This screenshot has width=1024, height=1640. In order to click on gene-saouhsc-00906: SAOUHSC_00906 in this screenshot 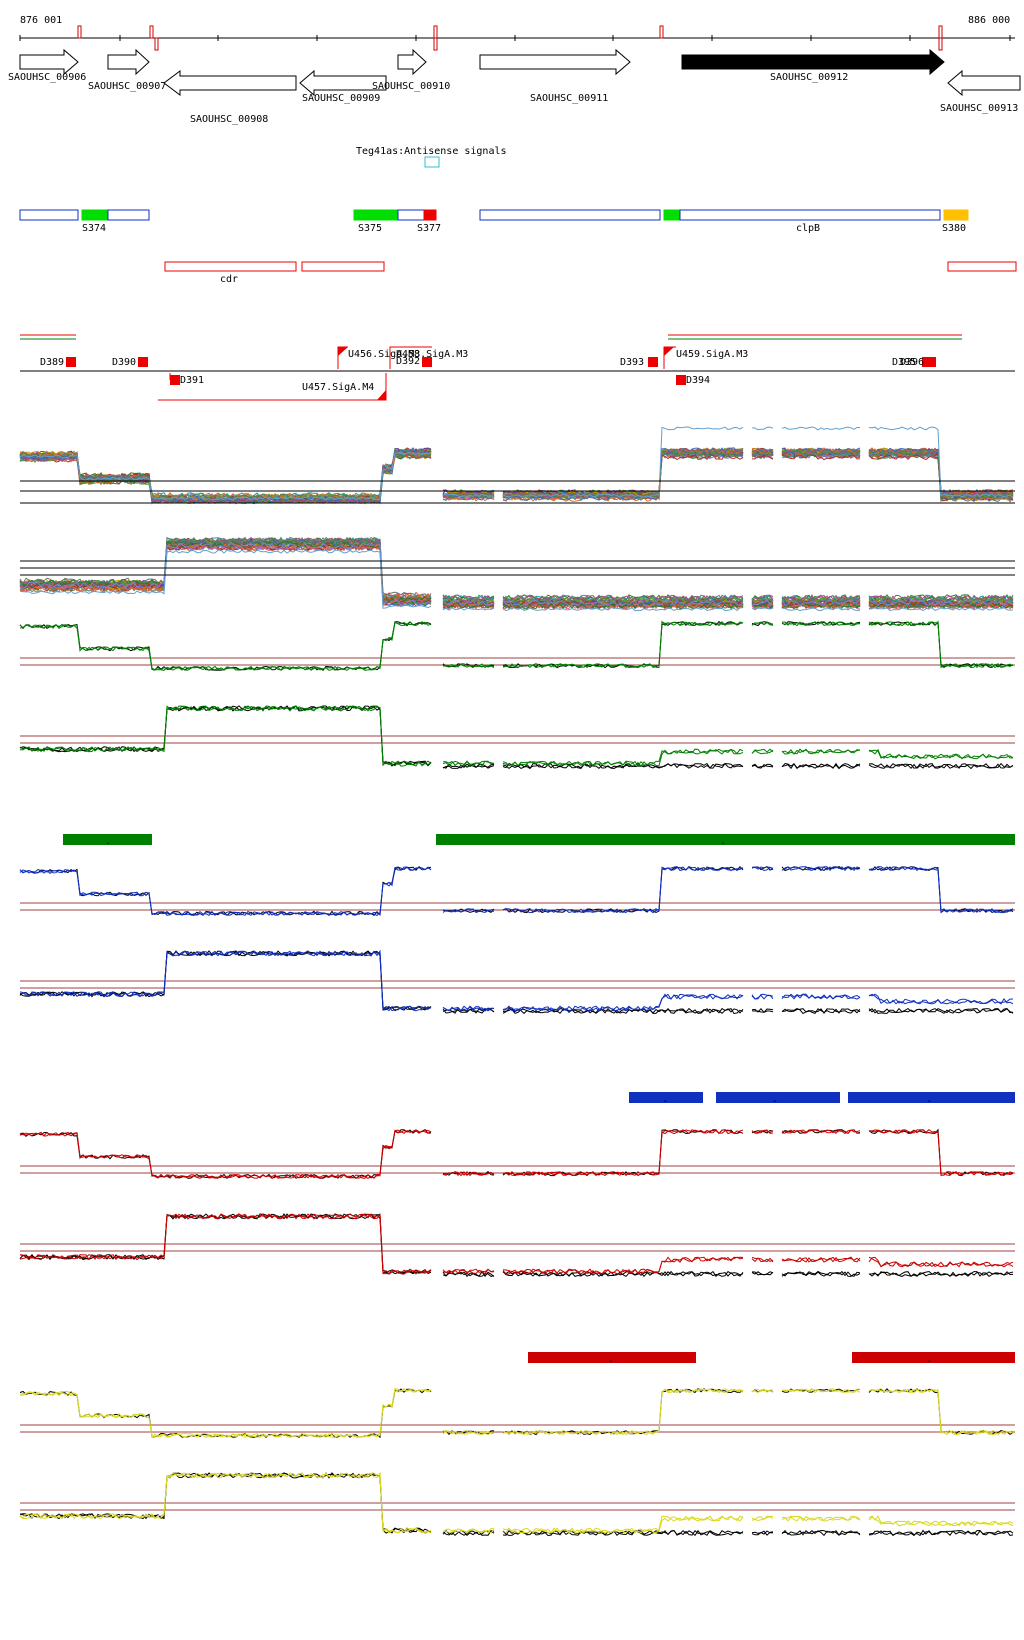, I will do `click(47, 65)`.